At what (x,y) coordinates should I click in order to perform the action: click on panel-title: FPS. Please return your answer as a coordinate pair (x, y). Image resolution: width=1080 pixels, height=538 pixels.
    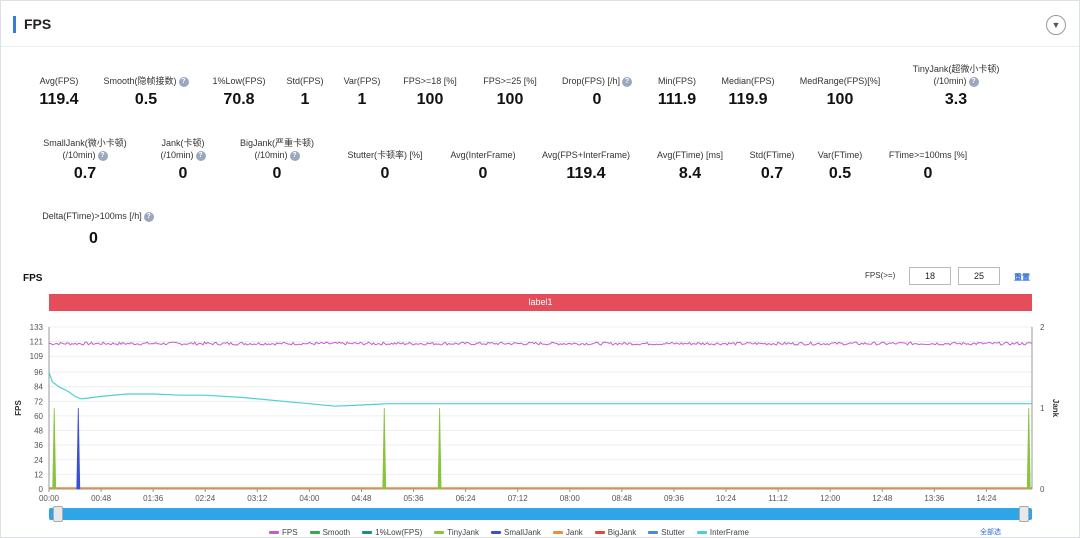
    Looking at the image, I should click on (38, 24).